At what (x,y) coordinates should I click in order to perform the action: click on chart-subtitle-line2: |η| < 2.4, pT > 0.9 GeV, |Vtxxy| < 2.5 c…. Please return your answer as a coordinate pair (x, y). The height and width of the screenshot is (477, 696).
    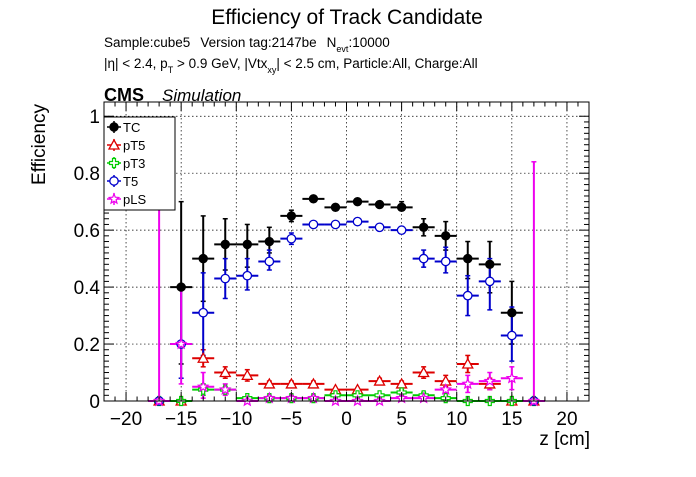
    Looking at the image, I should click on (291, 65).